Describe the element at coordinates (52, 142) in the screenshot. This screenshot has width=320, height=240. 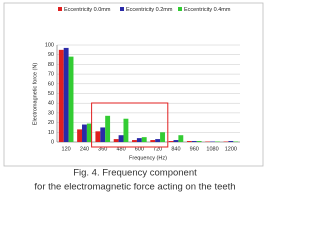
I see `y-tick-label: 0` at that location.